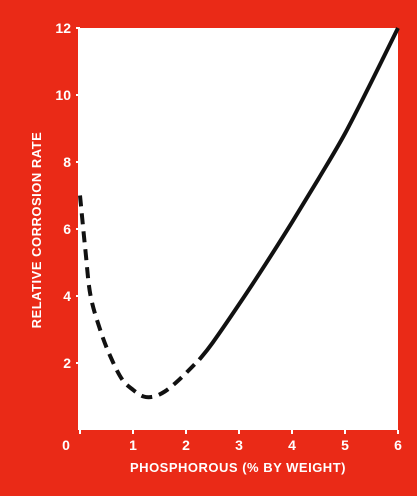 The height and width of the screenshot is (496, 417). What do you see at coordinates (139, 297) in the screenshot?
I see `series-line-dashed` at bounding box center [139, 297].